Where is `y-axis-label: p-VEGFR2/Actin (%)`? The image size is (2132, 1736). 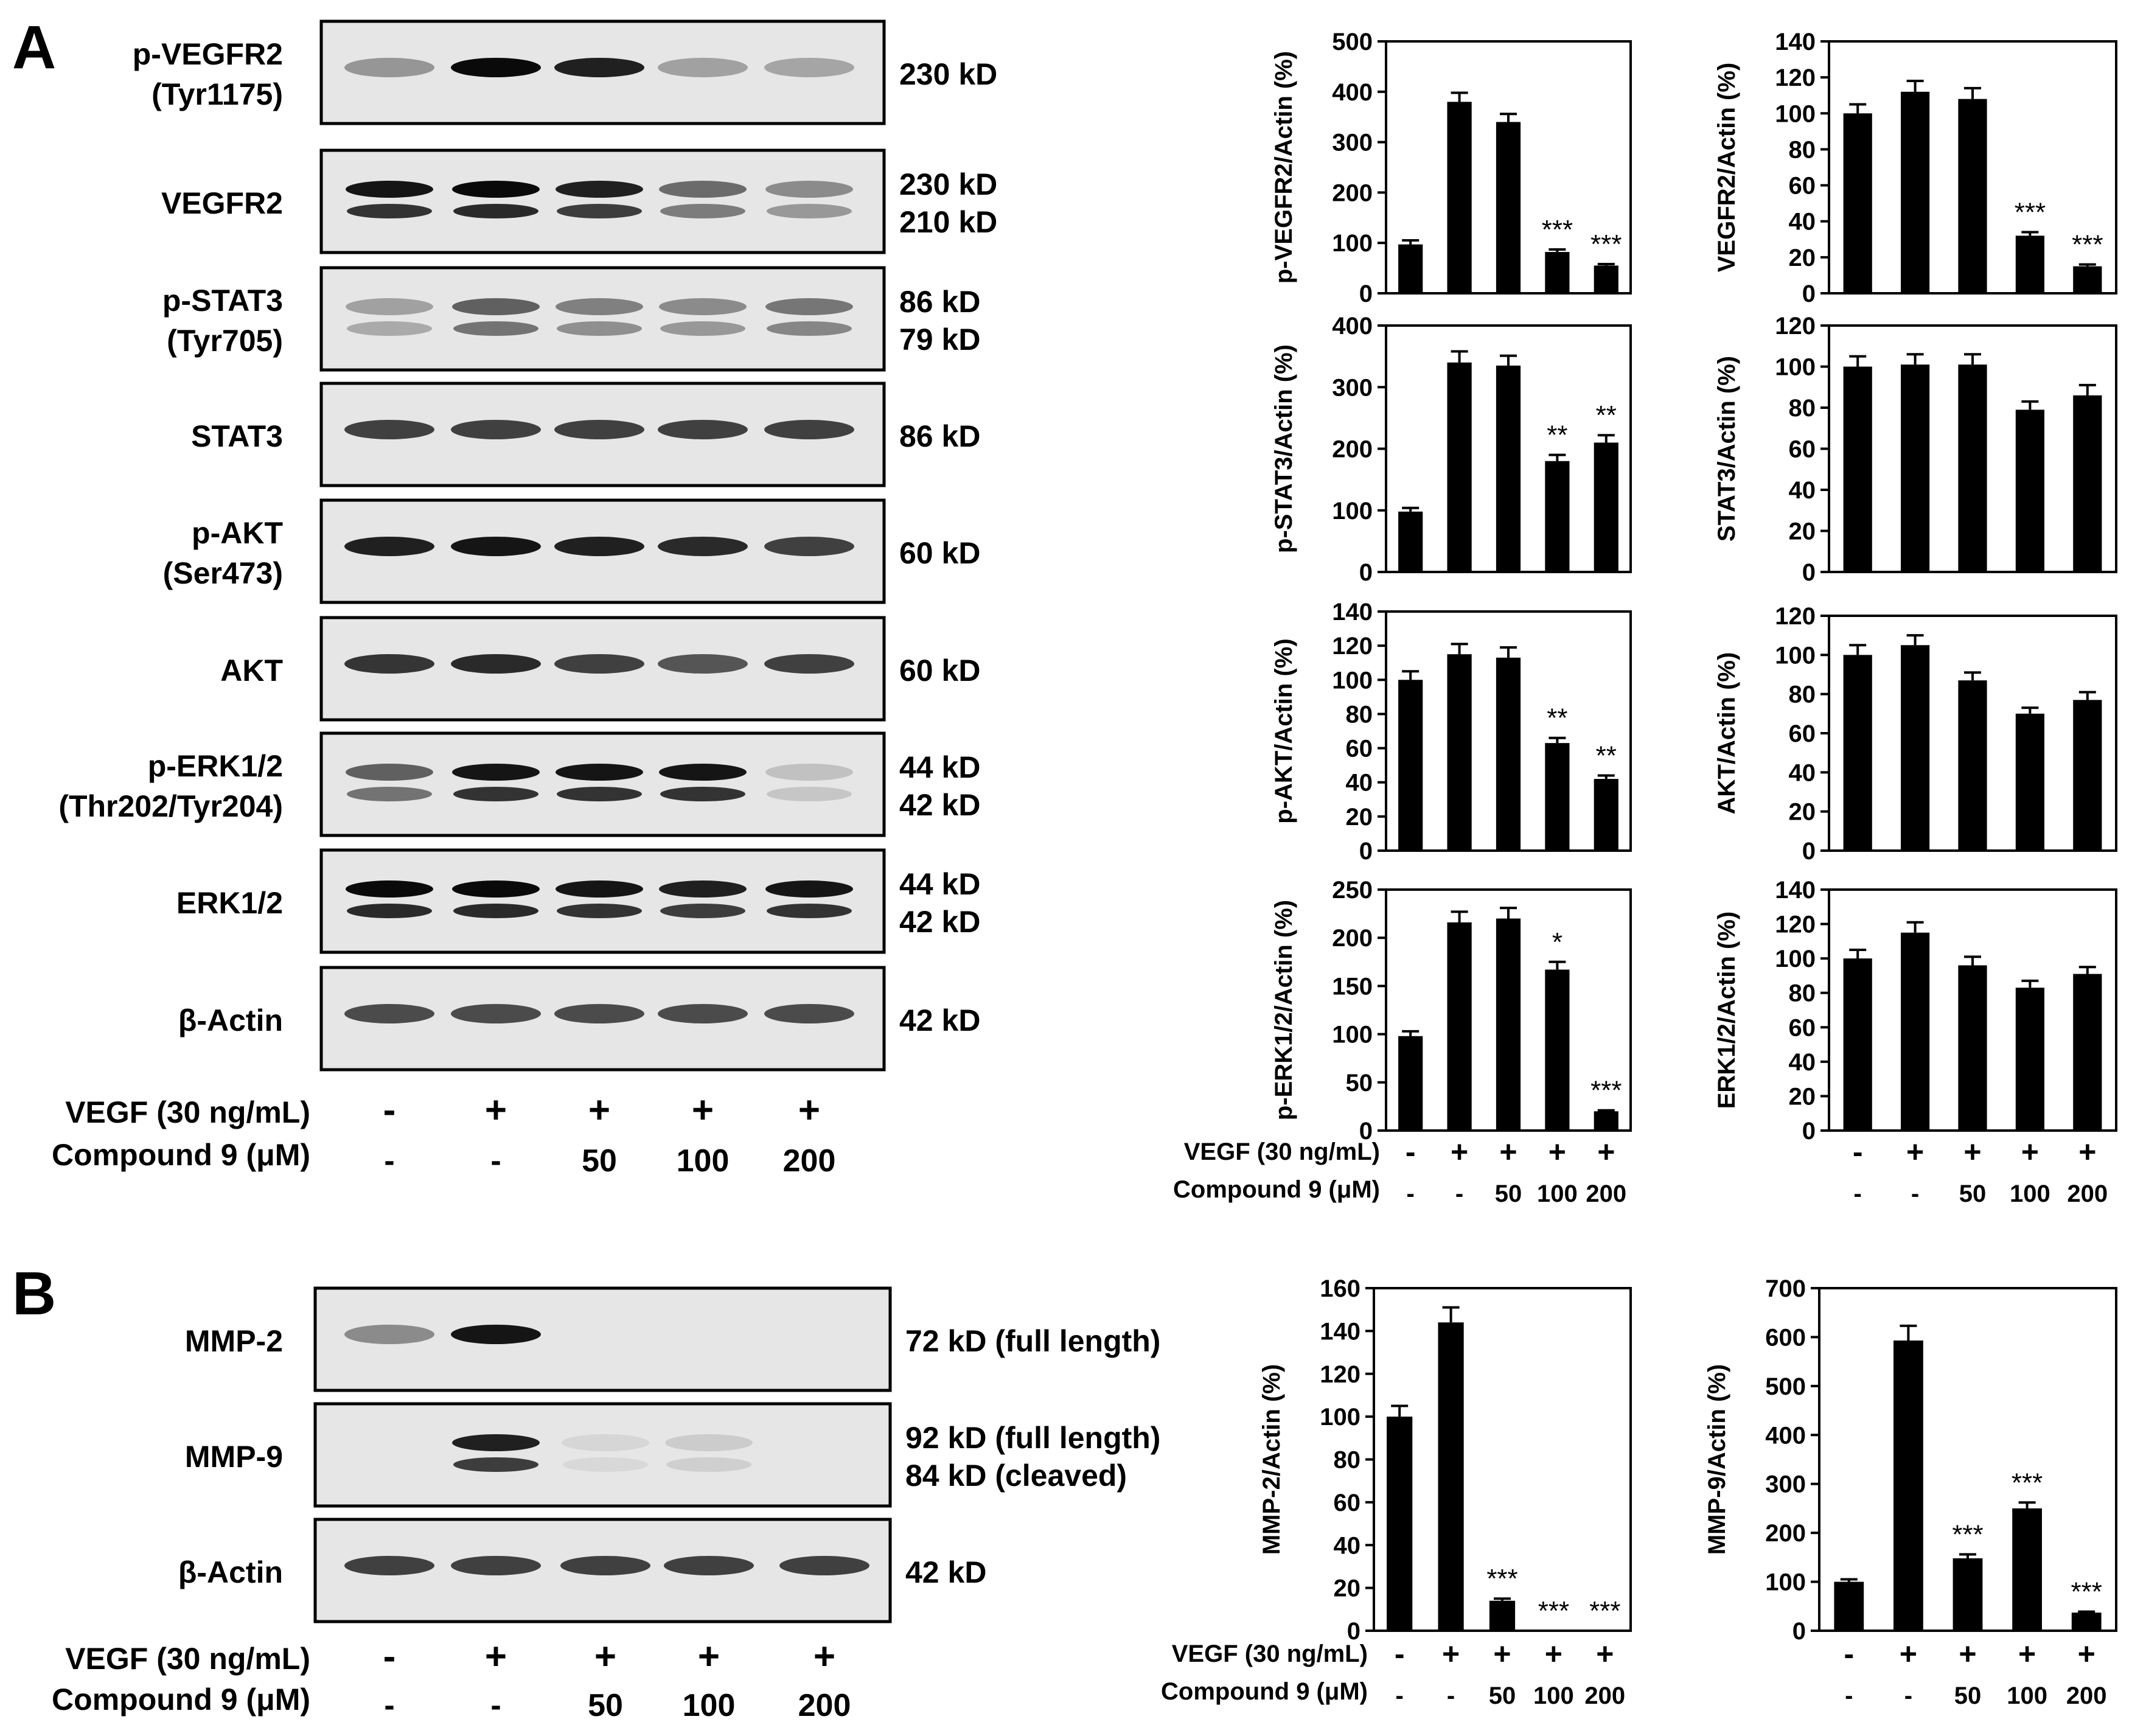 y-axis-label: p-VEGFR2/Actin (%) is located at coordinates (1283, 167).